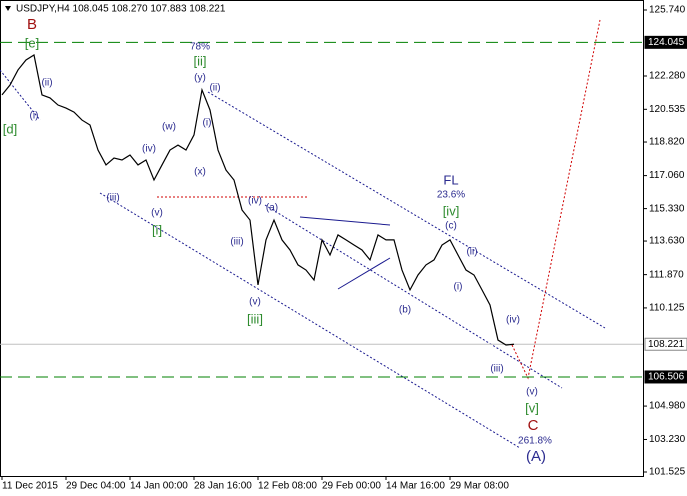  What do you see at coordinates (451, 210) in the screenshot?
I see `wave-label: [iv]` at bounding box center [451, 210].